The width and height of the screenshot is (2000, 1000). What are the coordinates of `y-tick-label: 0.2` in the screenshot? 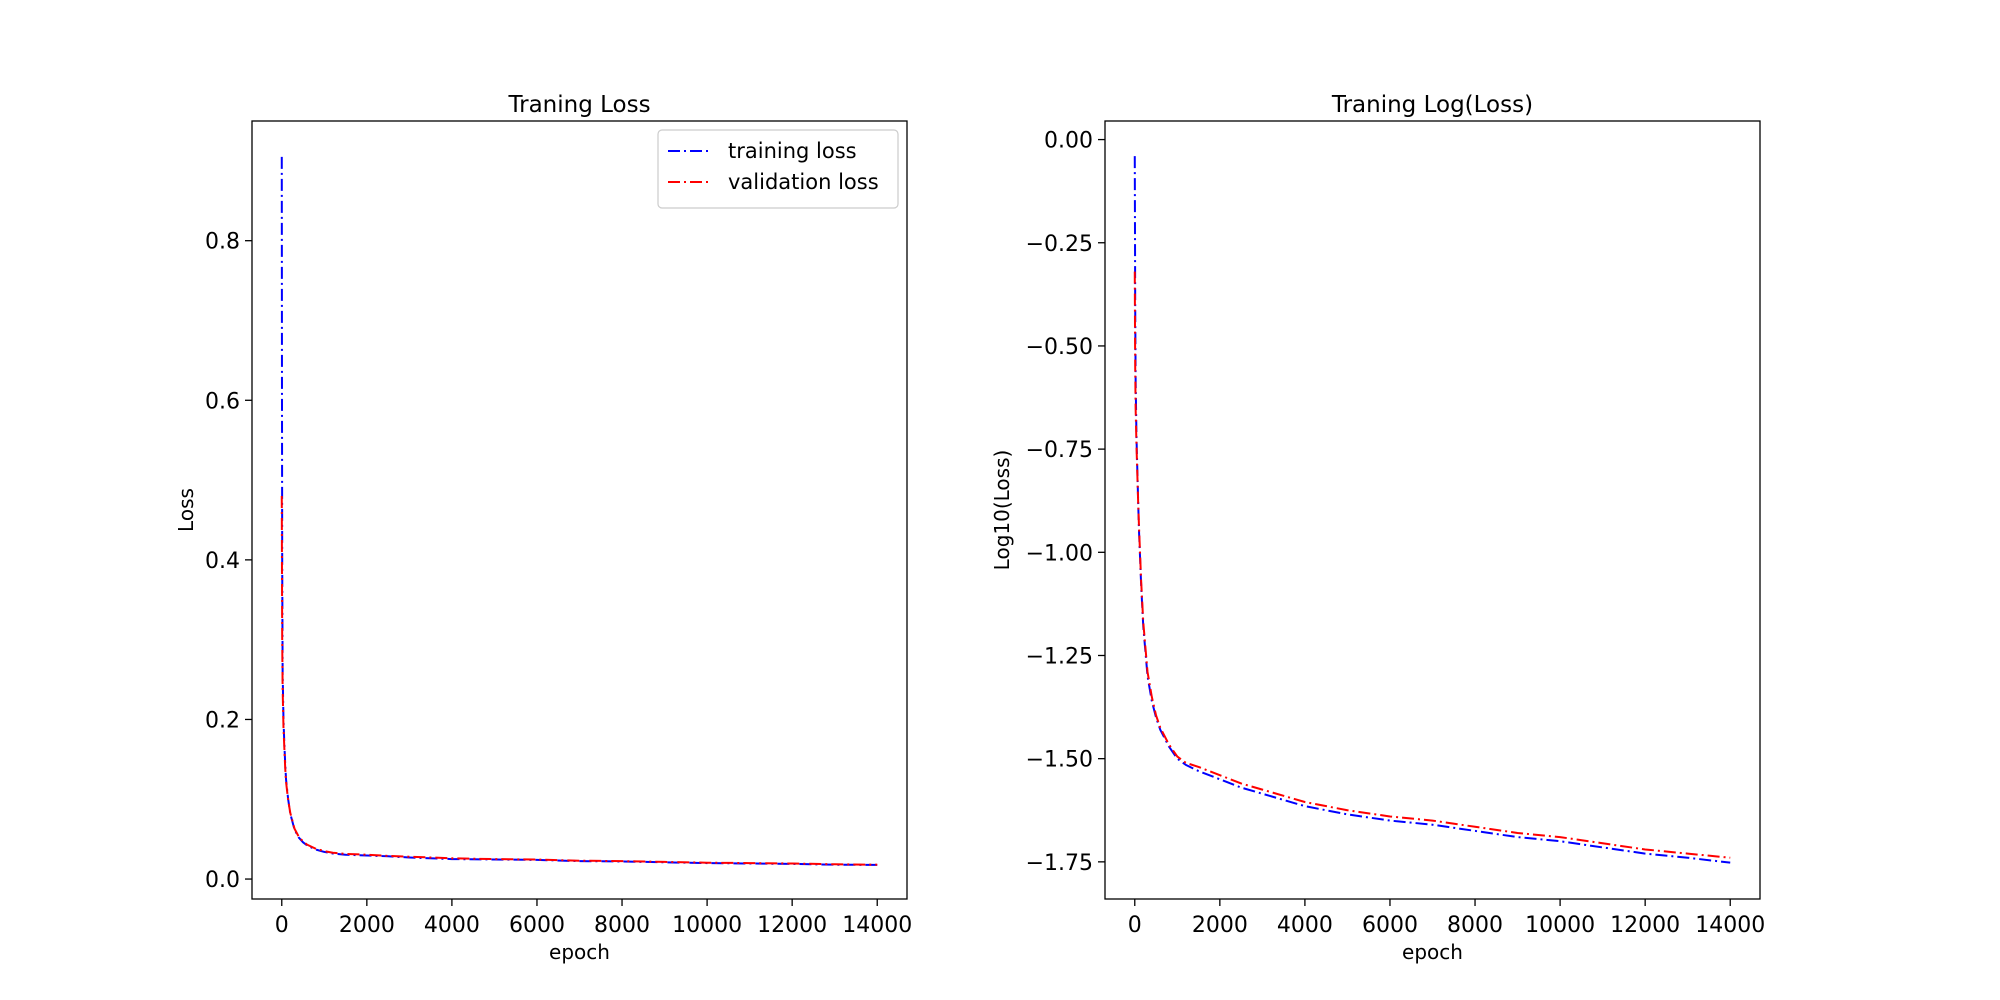 It's located at (222, 720).